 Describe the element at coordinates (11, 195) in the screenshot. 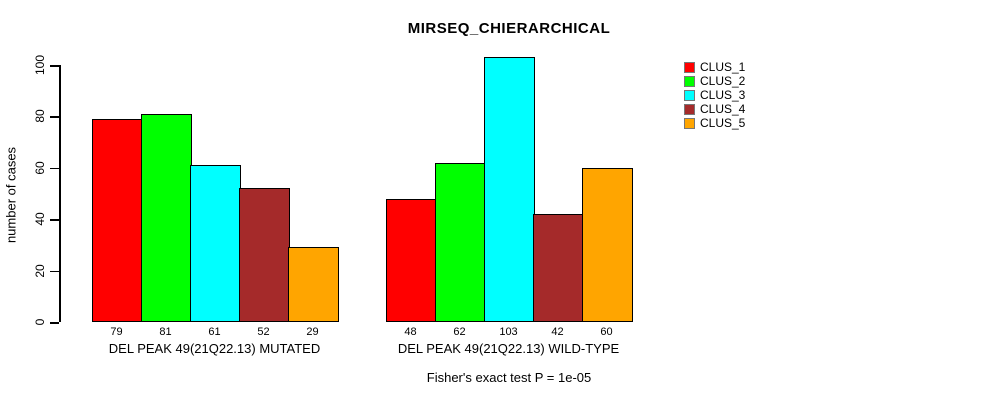

I see `y-axis-title: number of cases` at that location.